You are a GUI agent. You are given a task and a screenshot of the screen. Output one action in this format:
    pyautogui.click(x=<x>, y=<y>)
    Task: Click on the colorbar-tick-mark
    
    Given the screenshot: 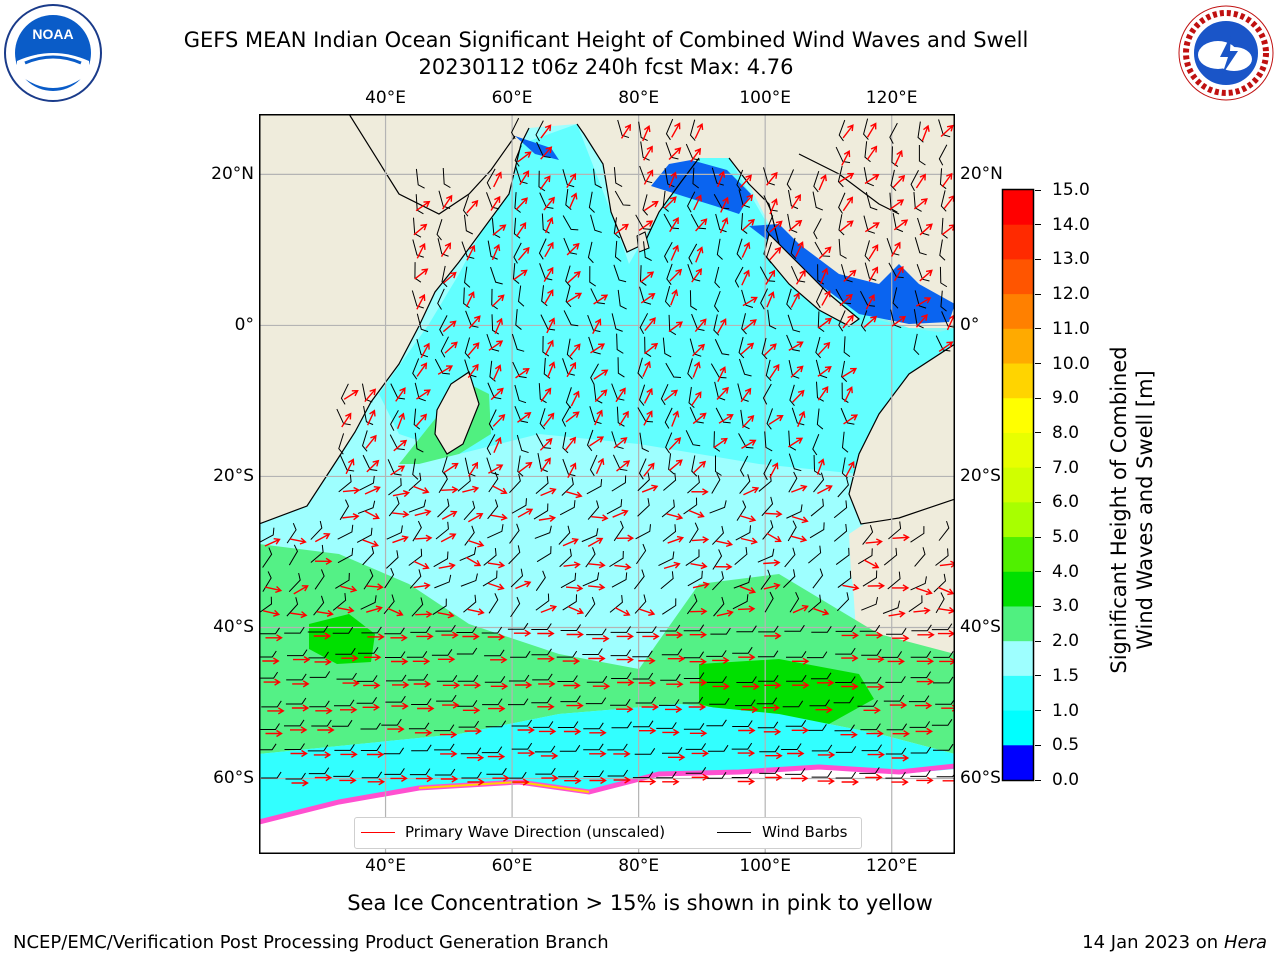 What is the action you would take?
    pyautogui.click(x=1038, y=190)
    